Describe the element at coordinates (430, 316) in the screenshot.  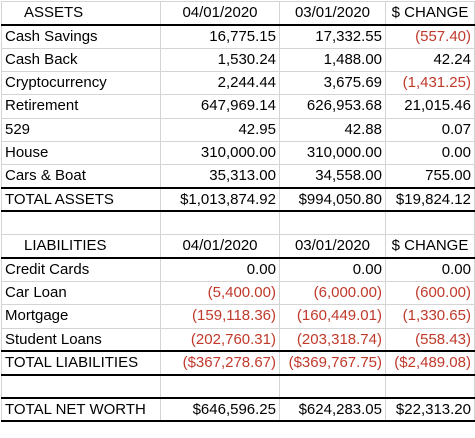
I see `liability-change: (1,330.65)` at that location.